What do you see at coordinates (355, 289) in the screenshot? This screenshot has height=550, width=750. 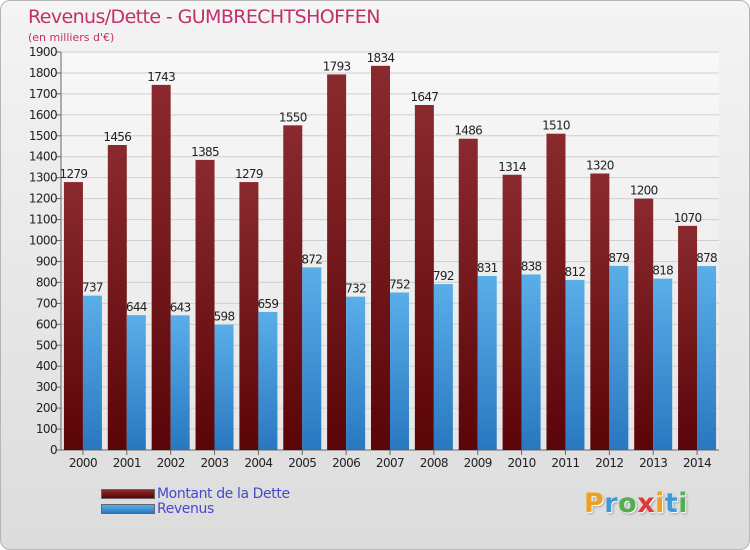 I see `data-label-revenus: 732` at bounding box center [355, 289].